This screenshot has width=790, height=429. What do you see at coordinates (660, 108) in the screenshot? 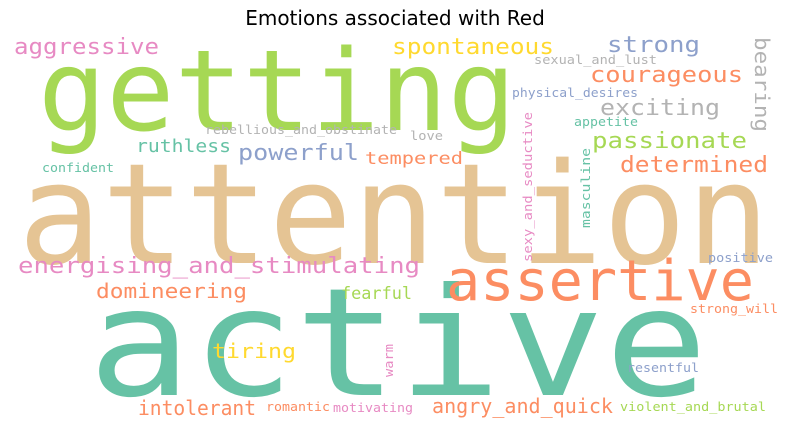
I see `word-exciting: exciting` at bounding box center [660, 108].